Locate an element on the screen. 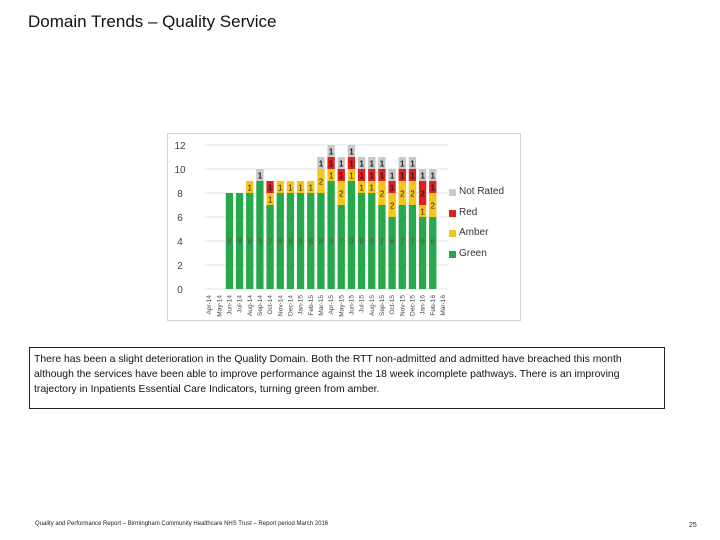 The height and width of the screenshot is (540, 720). data-label-red: 2 is located at coordinates (422, 194).